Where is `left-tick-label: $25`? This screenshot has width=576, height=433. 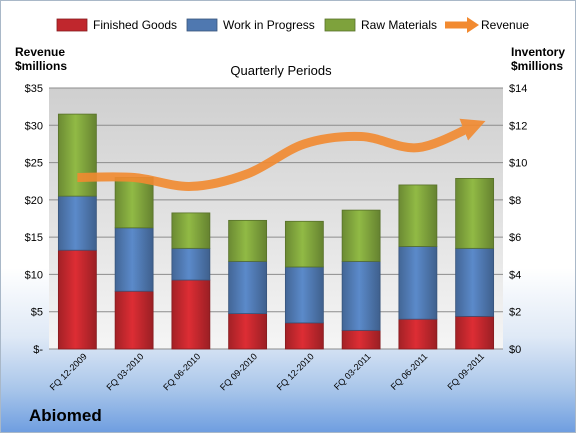 left-tick-label: $25 is located at coordinates (34, 164).